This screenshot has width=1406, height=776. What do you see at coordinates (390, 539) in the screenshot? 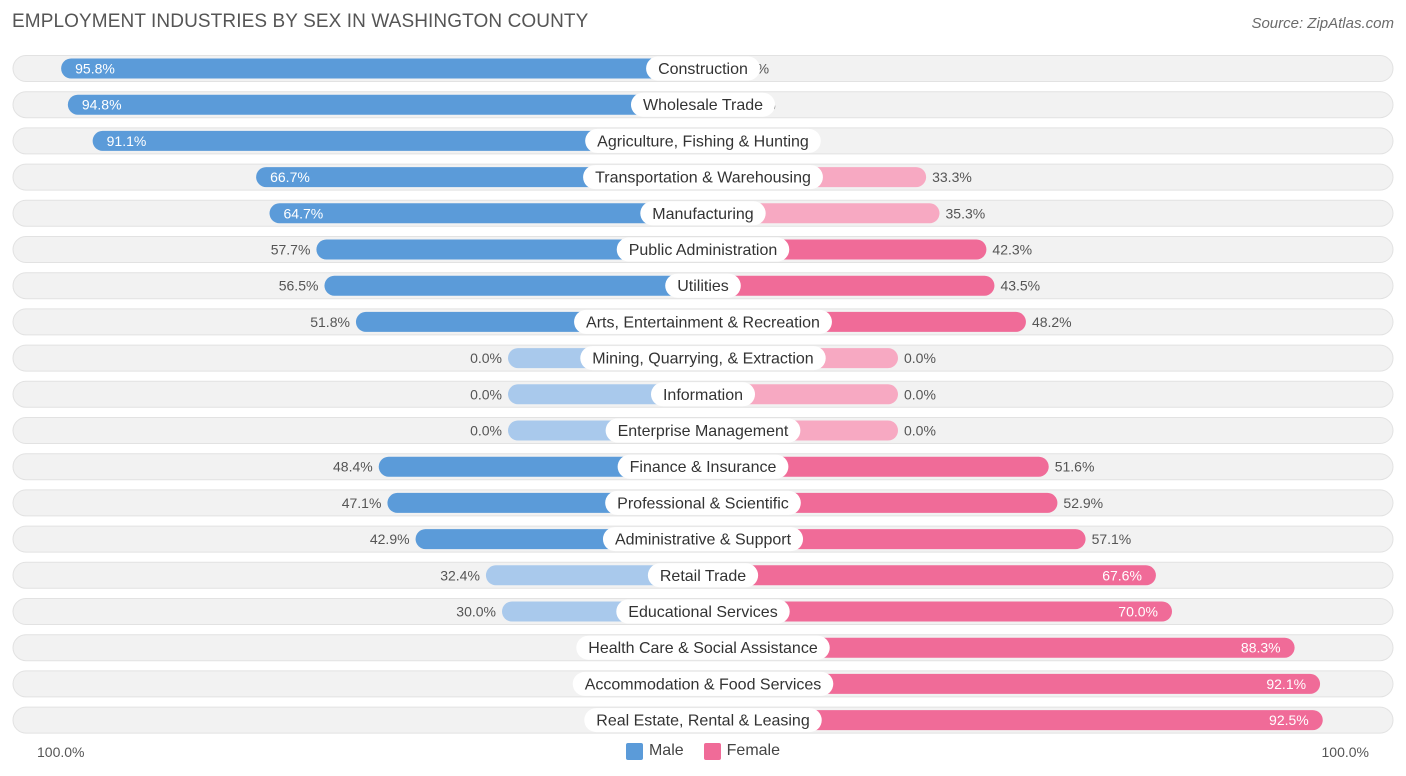
I see `label-male-administrative-support: 42.9%` at bounding box center [390, 539].